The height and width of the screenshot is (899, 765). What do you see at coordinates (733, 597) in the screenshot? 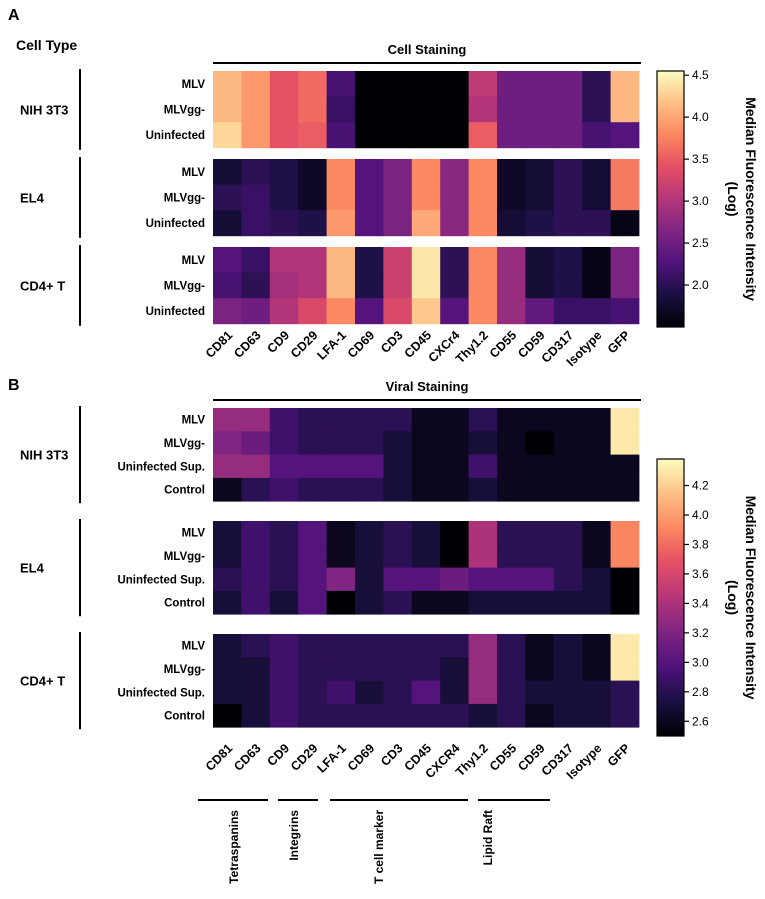
I see `colorbar-title-b-1: (Log)` at bounding box center [733, 597].